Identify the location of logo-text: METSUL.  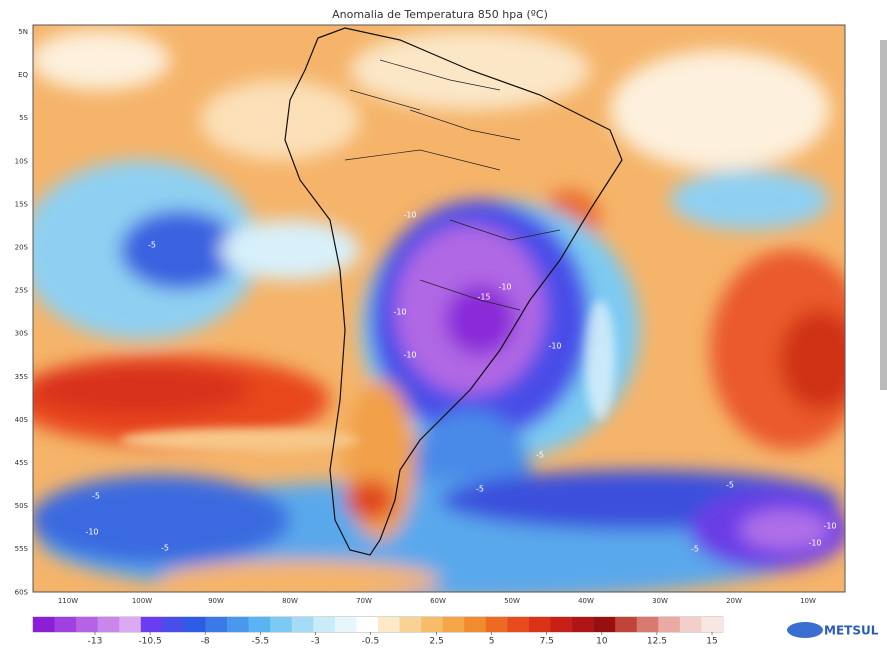
(851, 631).